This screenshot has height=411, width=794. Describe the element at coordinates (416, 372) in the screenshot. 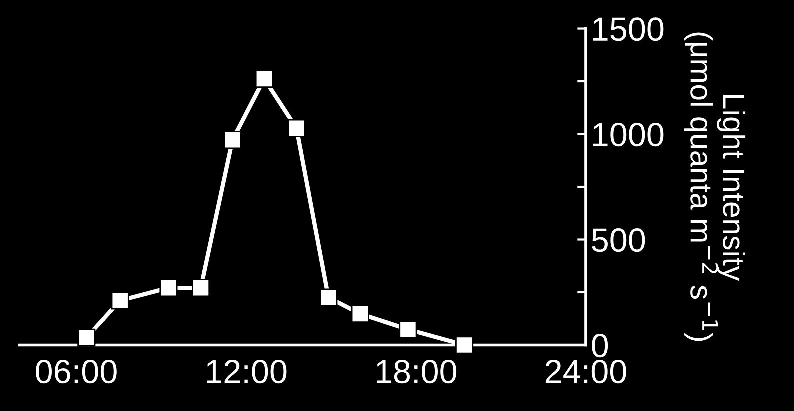

I see `x-tick-label: 18:00` at that location.